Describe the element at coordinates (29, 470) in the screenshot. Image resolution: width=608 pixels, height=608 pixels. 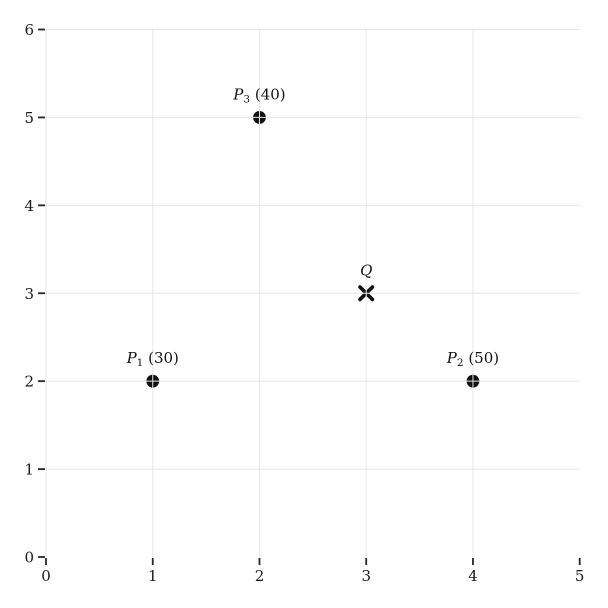
I see `y-tick-label: 1` at that location.